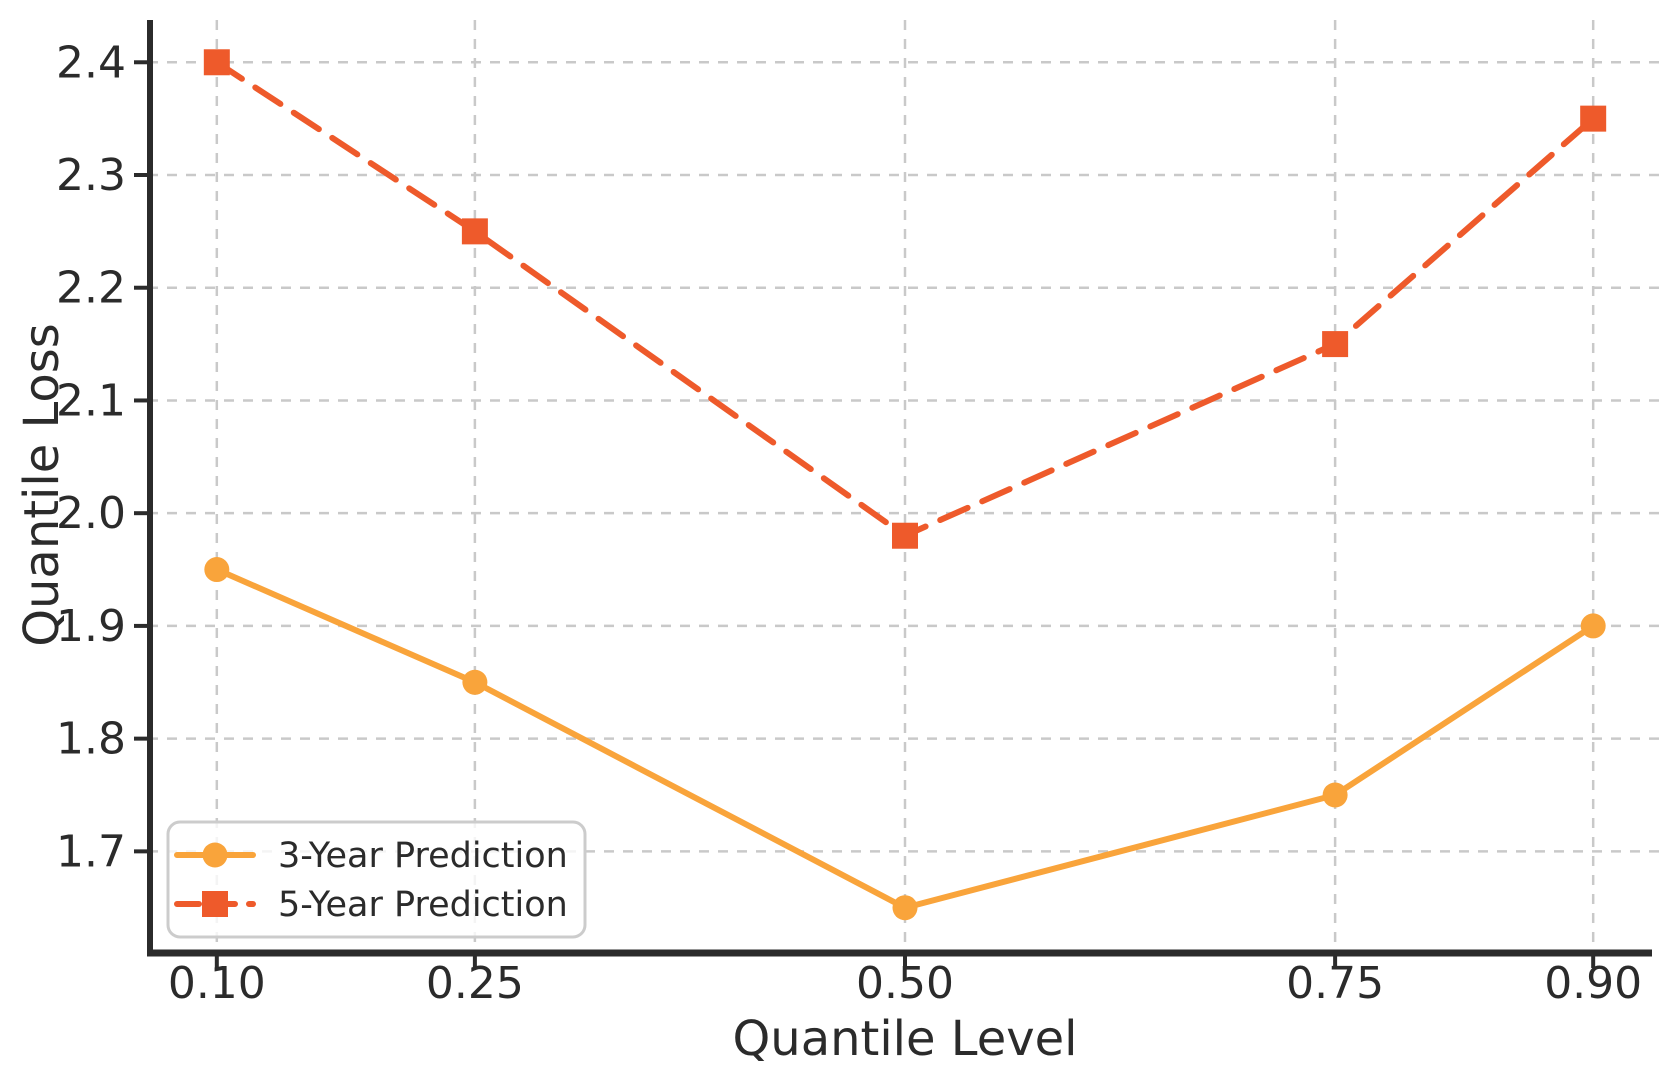 This screenshot has height=1071, width=1670. What do you see at coordinates (91, 851) in the screenshot?
I see `y-tick-label: 1.7` at bounding box center [91, 851].